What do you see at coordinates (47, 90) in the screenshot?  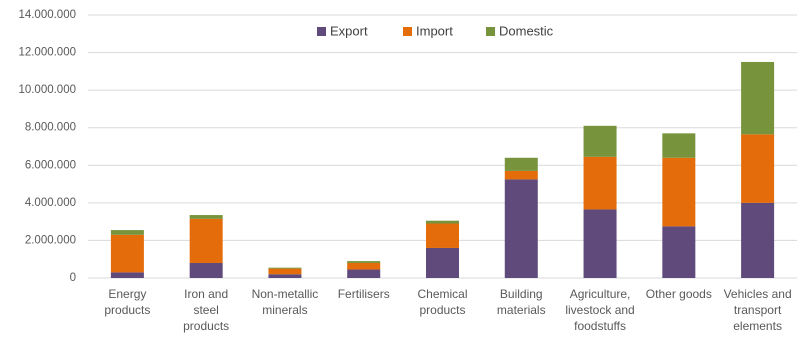 I see `y-tick-label: 10.000.000` at bounding box center [47, 90].